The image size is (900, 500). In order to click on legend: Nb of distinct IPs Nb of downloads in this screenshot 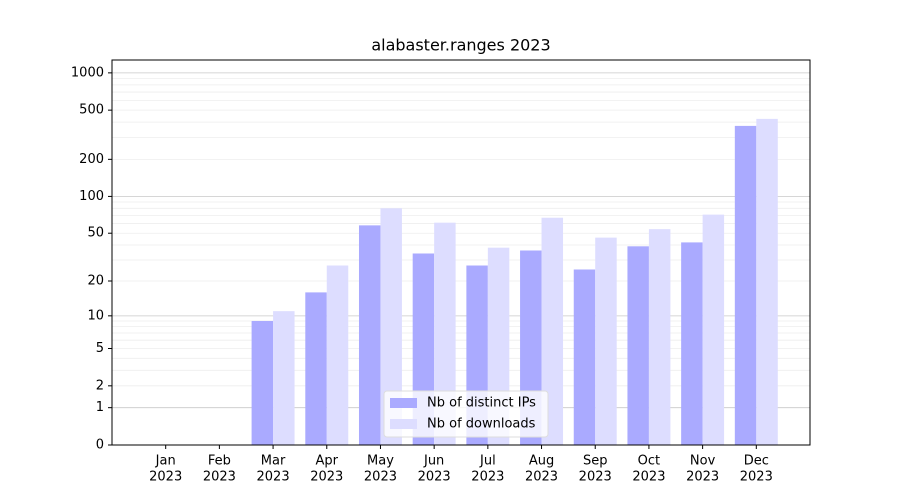, I will do `click(466, 414)`.